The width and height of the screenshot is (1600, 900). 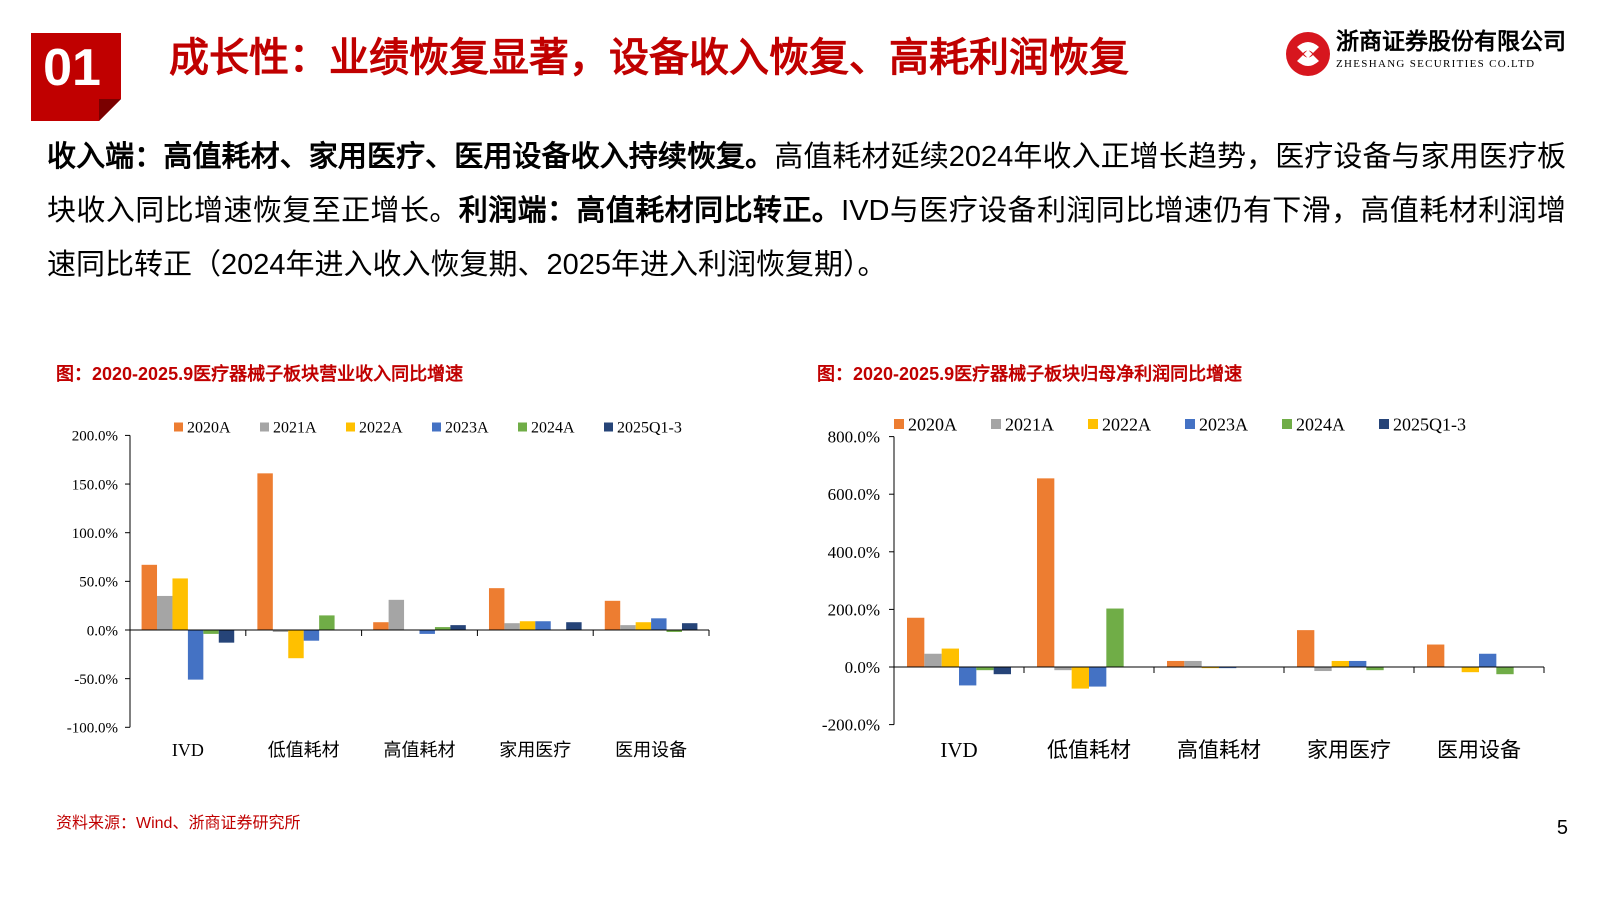 What do you see at coordinates (1436, 64) in the screenshot?
I see `company-name-en: ZHESHANG SECURITIES CO.LTD` at bounding box center [1436, 64].